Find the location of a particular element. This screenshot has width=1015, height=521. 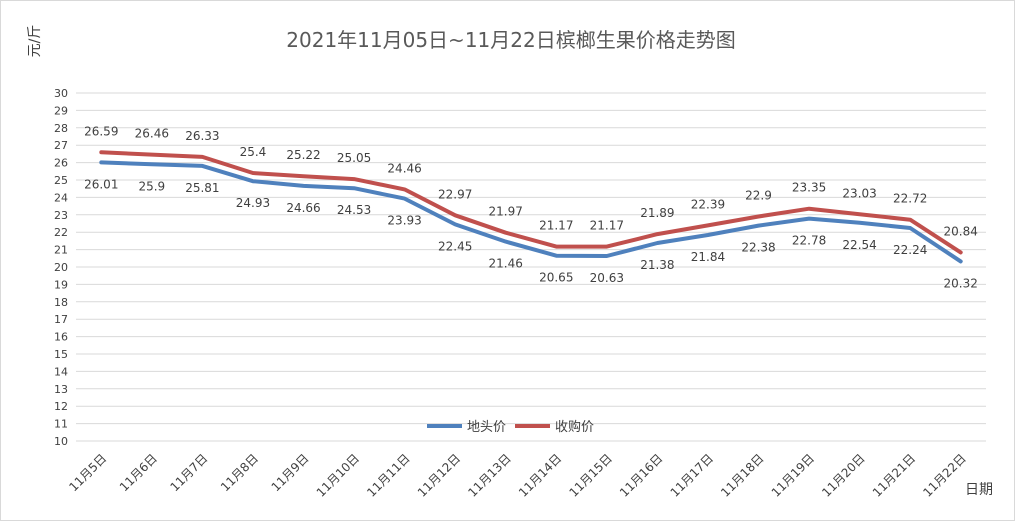

data-label-ditoujia-5: 24.66 is located at coordinates (303, 208).